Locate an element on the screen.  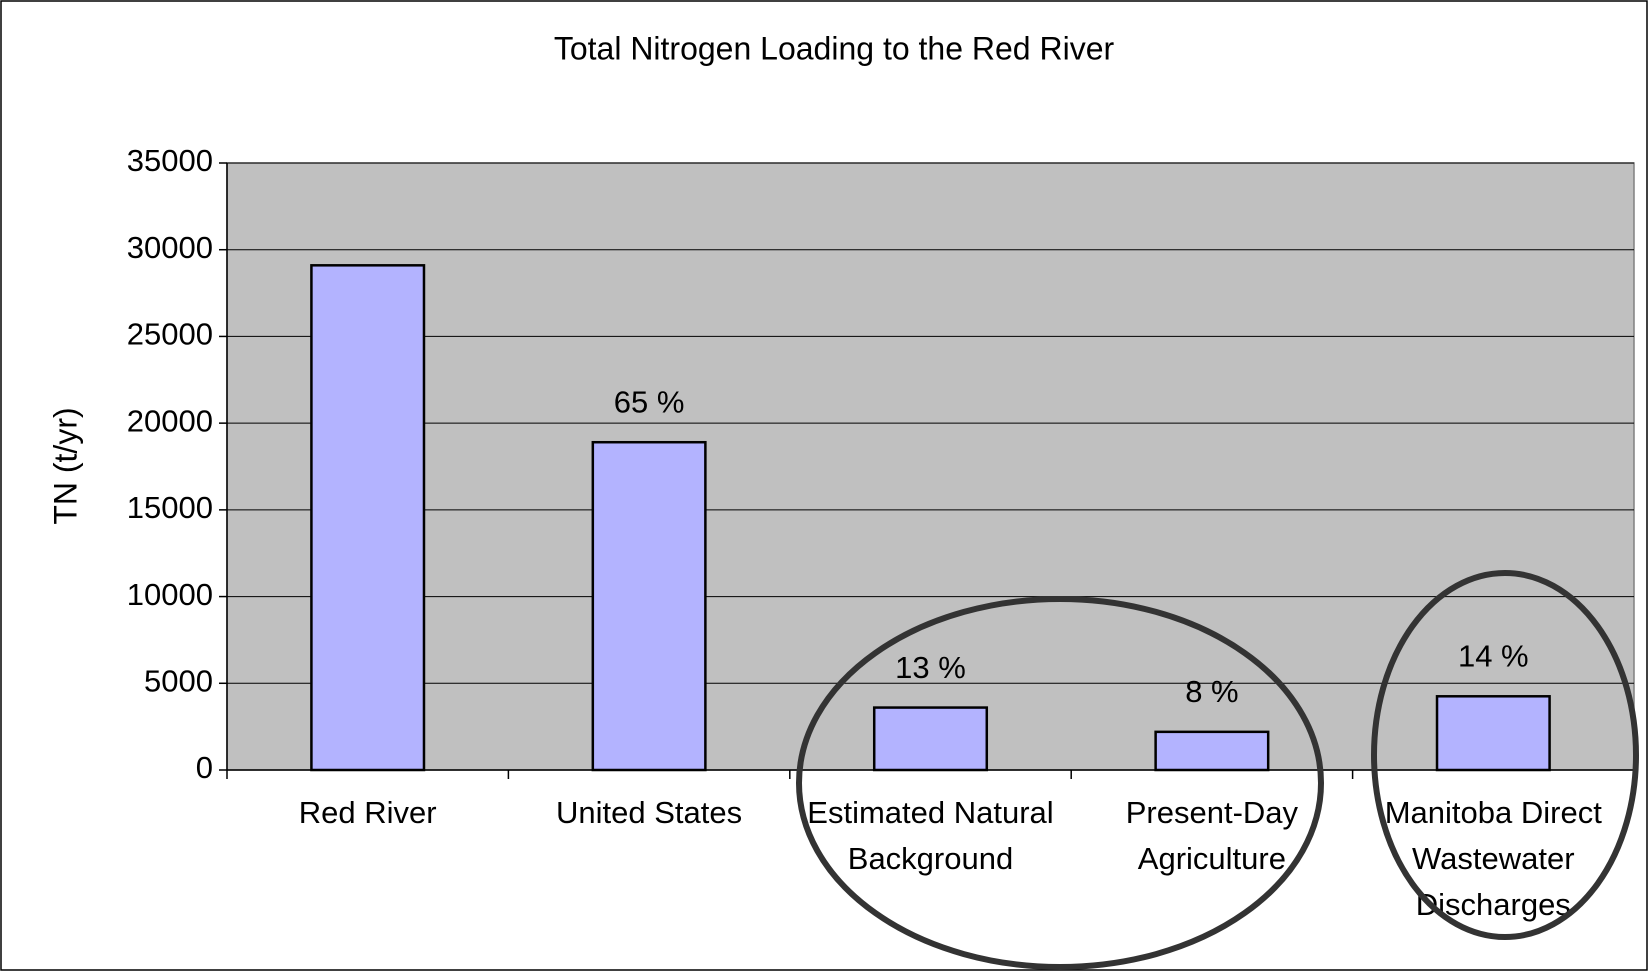
x-tick-label-box: Manitoba Direct Wastewater Discharges is located at coordinates (1493, 858).